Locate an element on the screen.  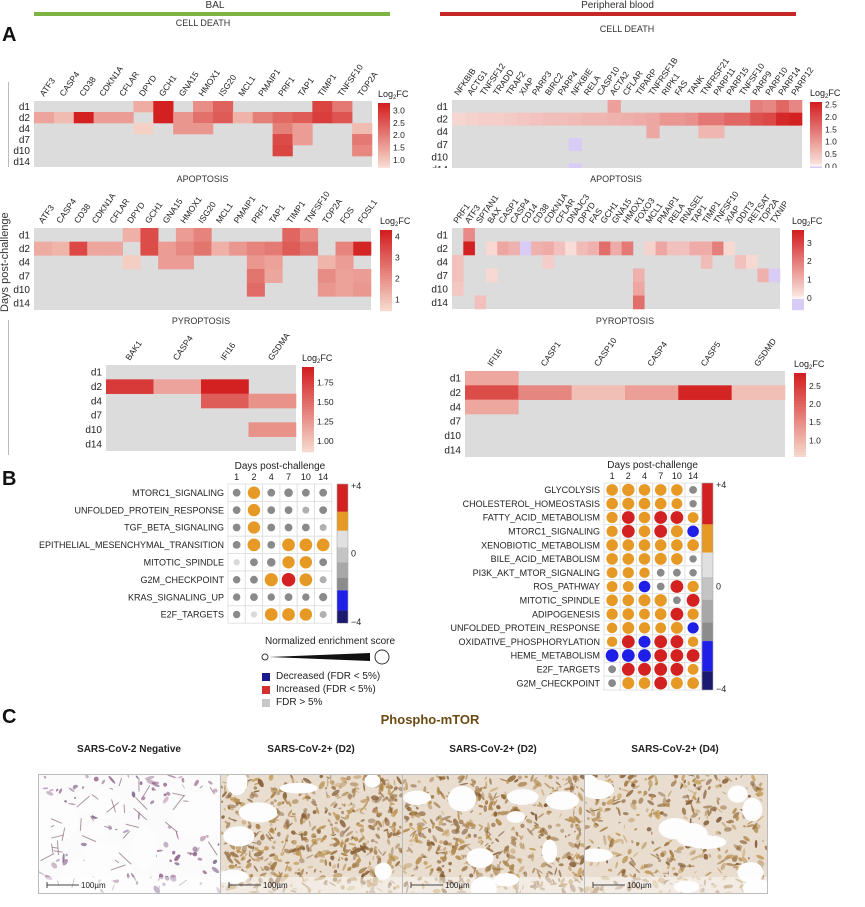
colorbar-tick: 1.0 is located at coordinates (815, 440).